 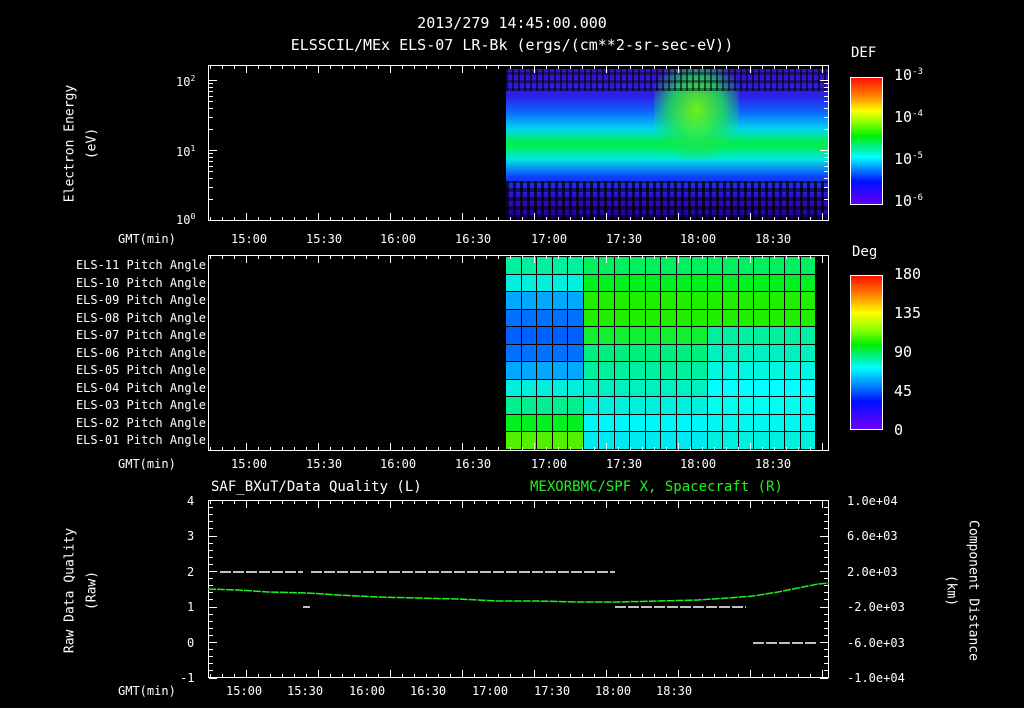 What do you see at coordinates (140, 387) in the screenshot?
I see `row-label-els-04: ELS-04 Pitch Angle` at bounding box center [140, 387].